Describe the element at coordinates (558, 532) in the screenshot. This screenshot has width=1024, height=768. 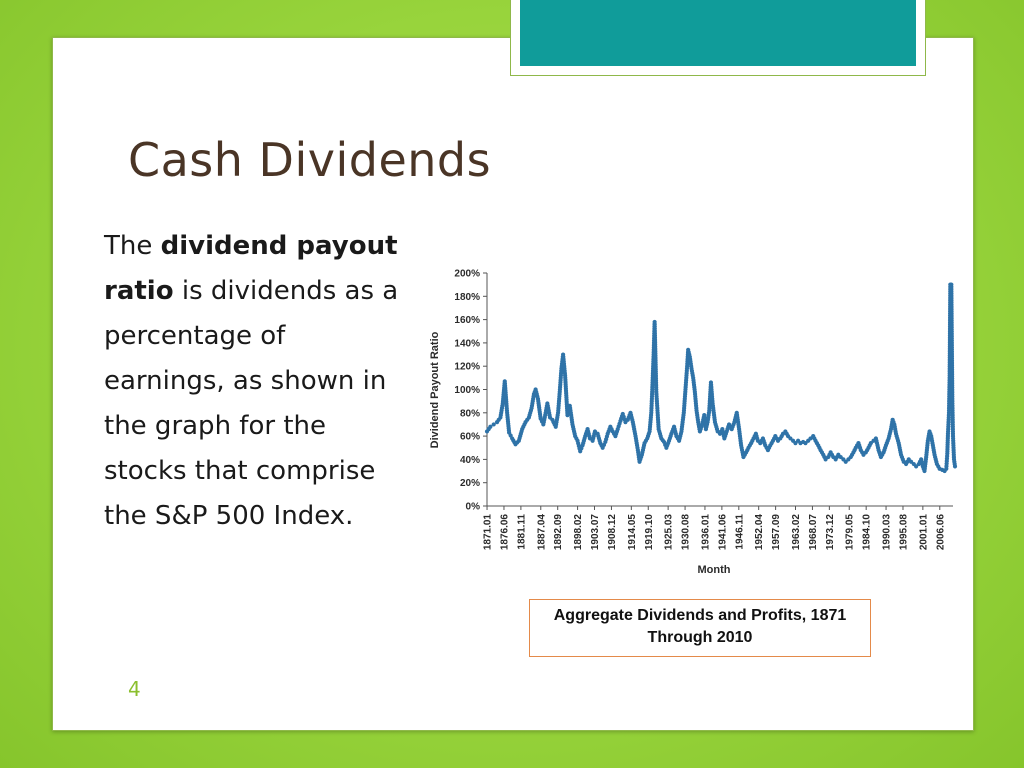
I see `x-tick-label: 1892.09` at that location.